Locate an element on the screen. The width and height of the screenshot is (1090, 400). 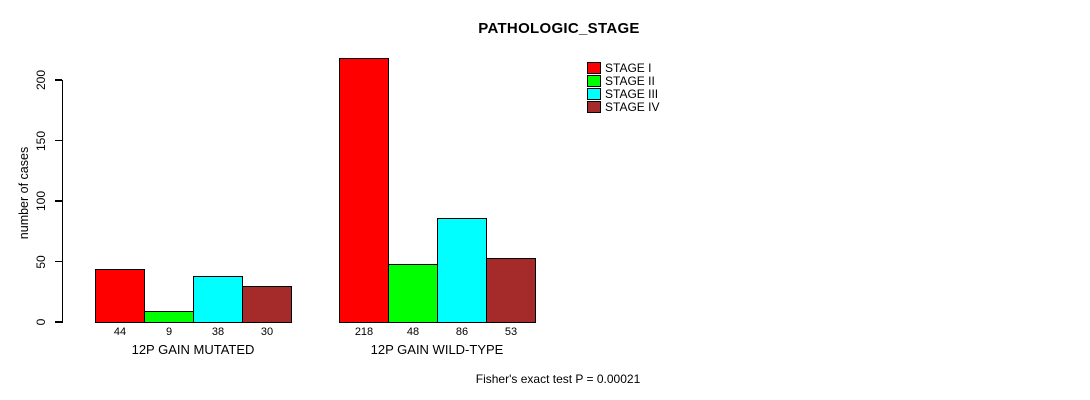
bar-stage-ii-12p-gain-mutated is located at coordinates (169, 317).